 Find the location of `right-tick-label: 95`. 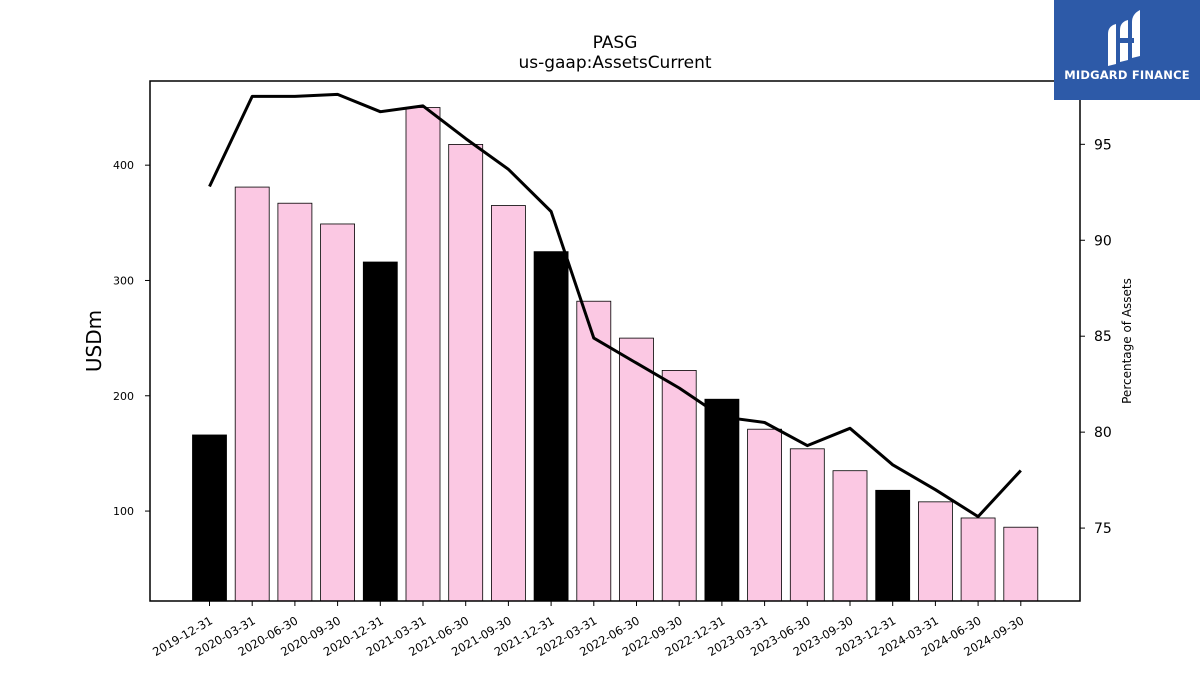

right-tick-label: 95 is located at coordinates (1103, 145).